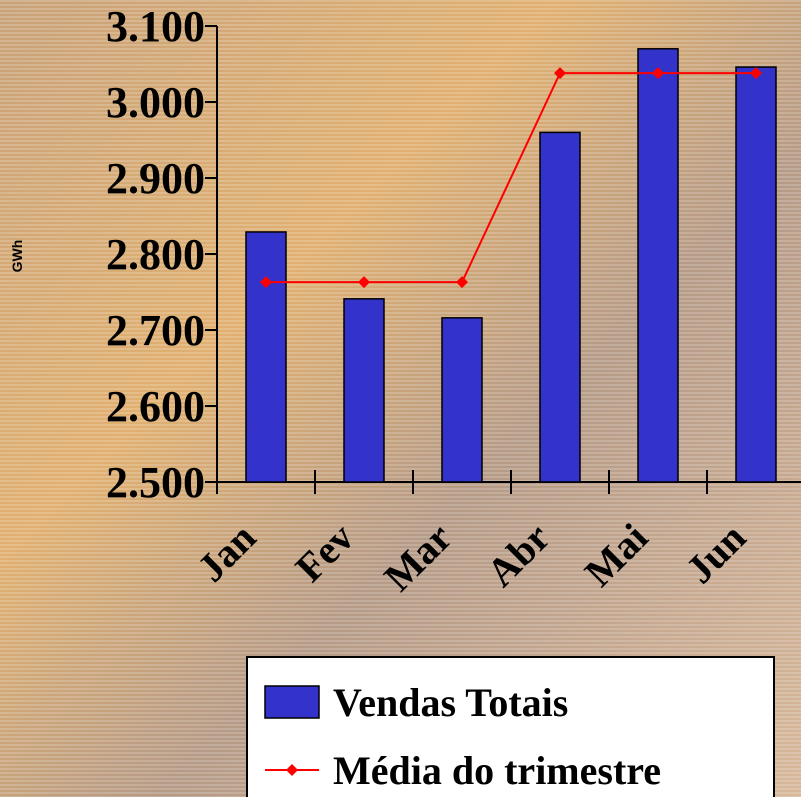 Image resolution: width=801 pixels, height=797 pixels. What do you see at coordinates (155, 102) in the screenshot?
I see `y-tick-label: 3.000` at bounding box center [155, 102].